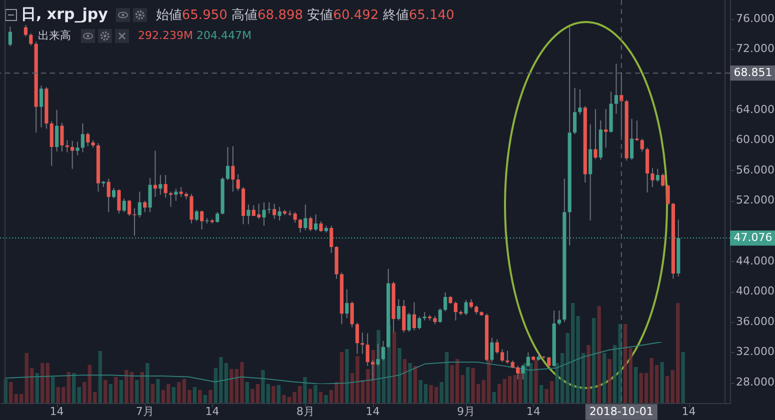  What do you see at coordinates (466, 411) in the screenshot?
I see `x-tick-label: 9月` at bounding box center [466, 411].